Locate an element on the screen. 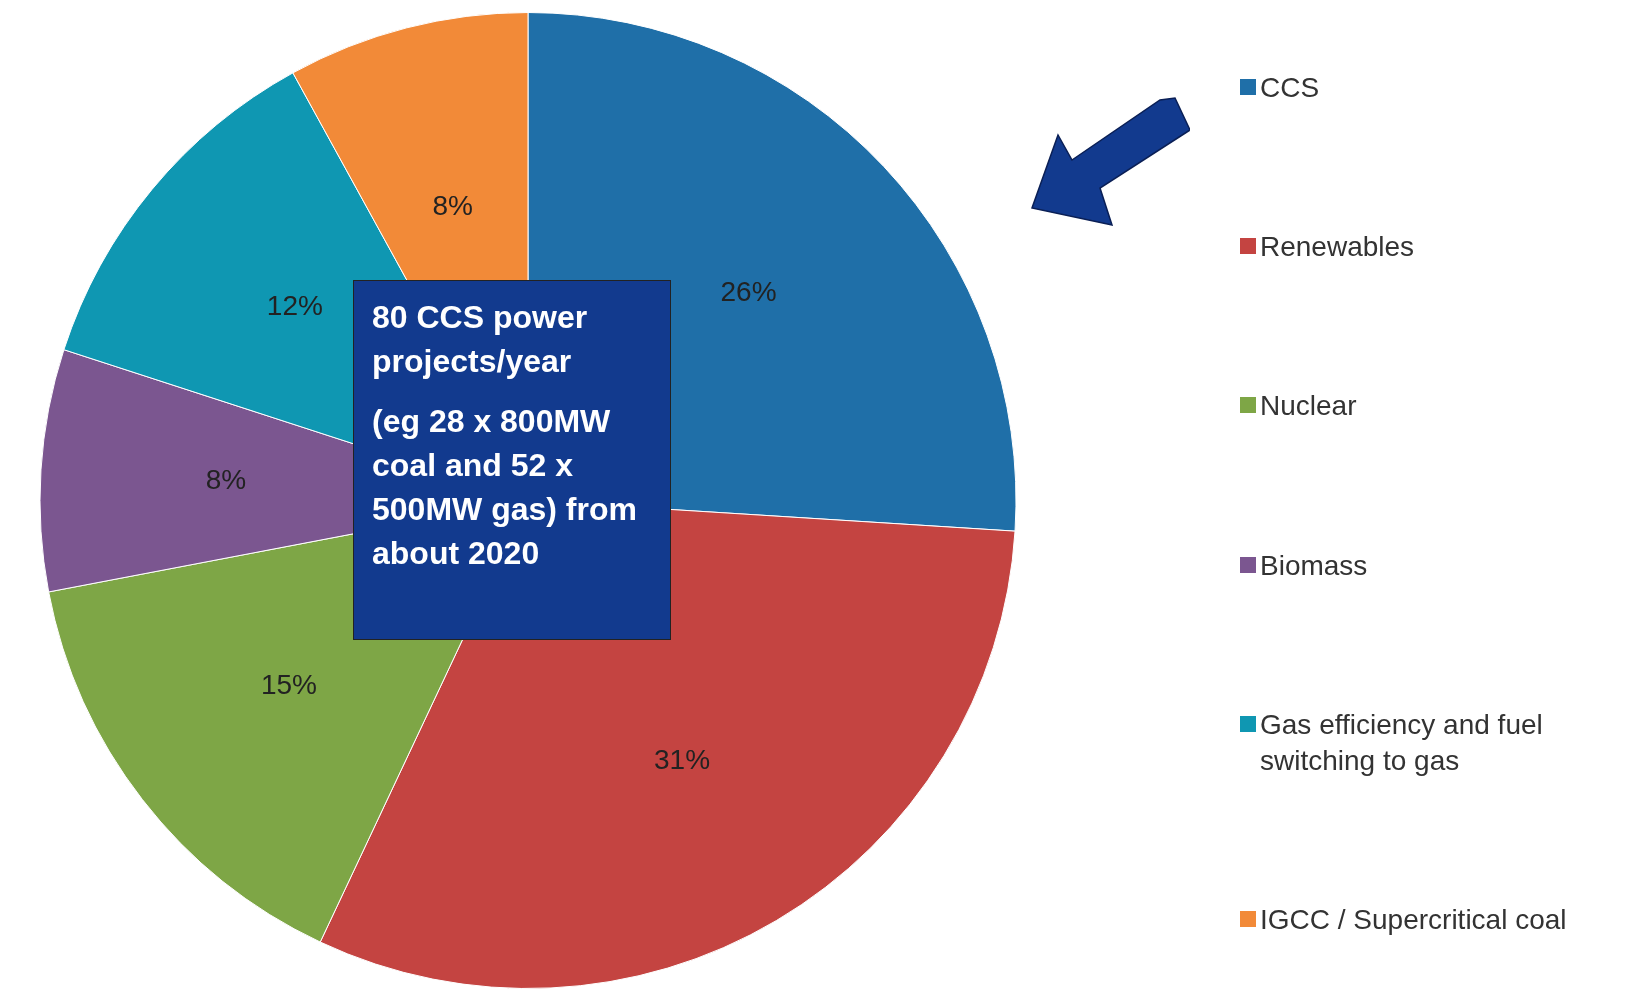 The height and width of the screenshot is (998, 1628). data-label: 26% is located at coordinates (748, 292).